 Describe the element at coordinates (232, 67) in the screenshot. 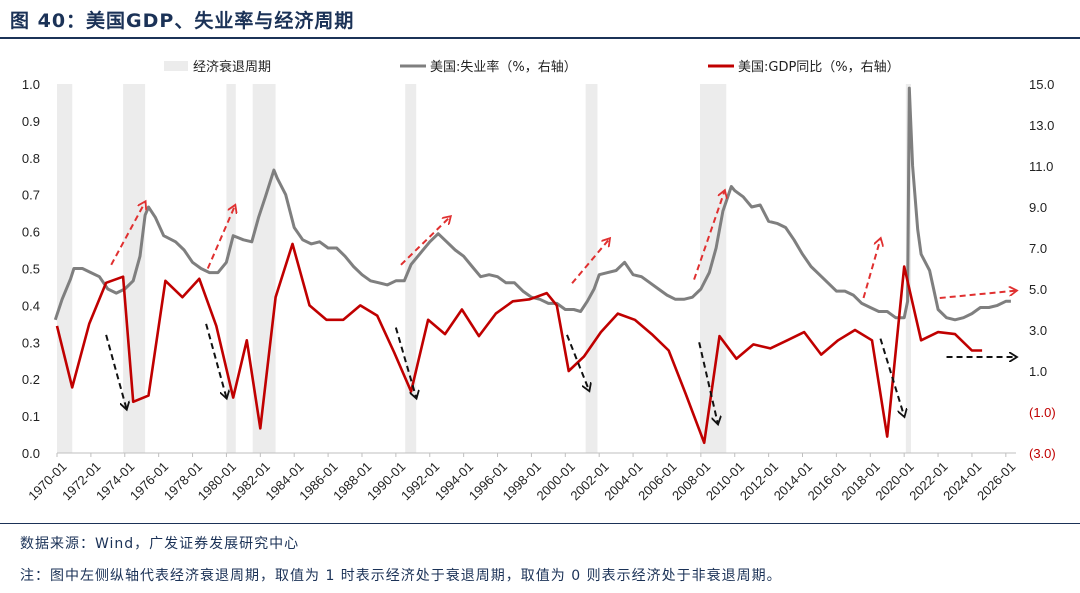

I see `legend-recession-label: 经济衰退周期` at that location.